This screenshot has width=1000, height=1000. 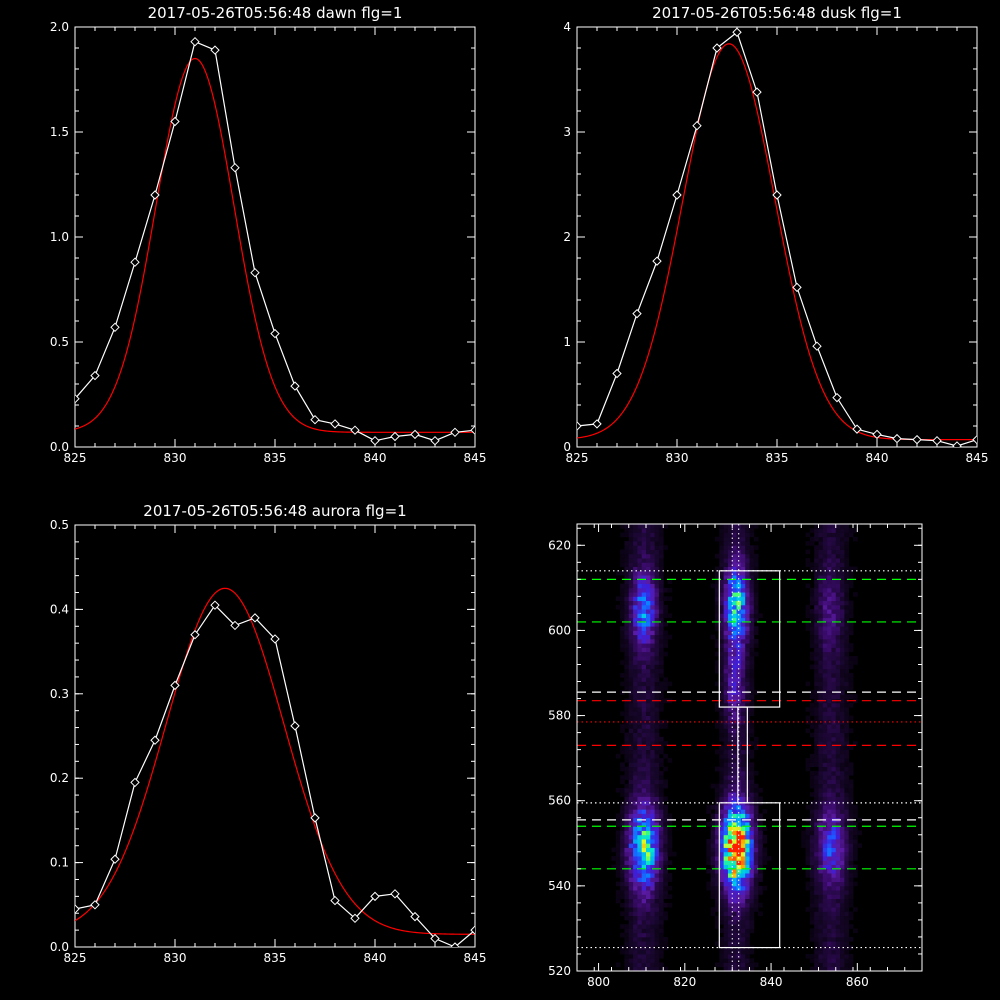 What do you see at coordinates (275, 958) in the screenshot?
I see `x-tick-label: 835` at bounding box center [275, 958].